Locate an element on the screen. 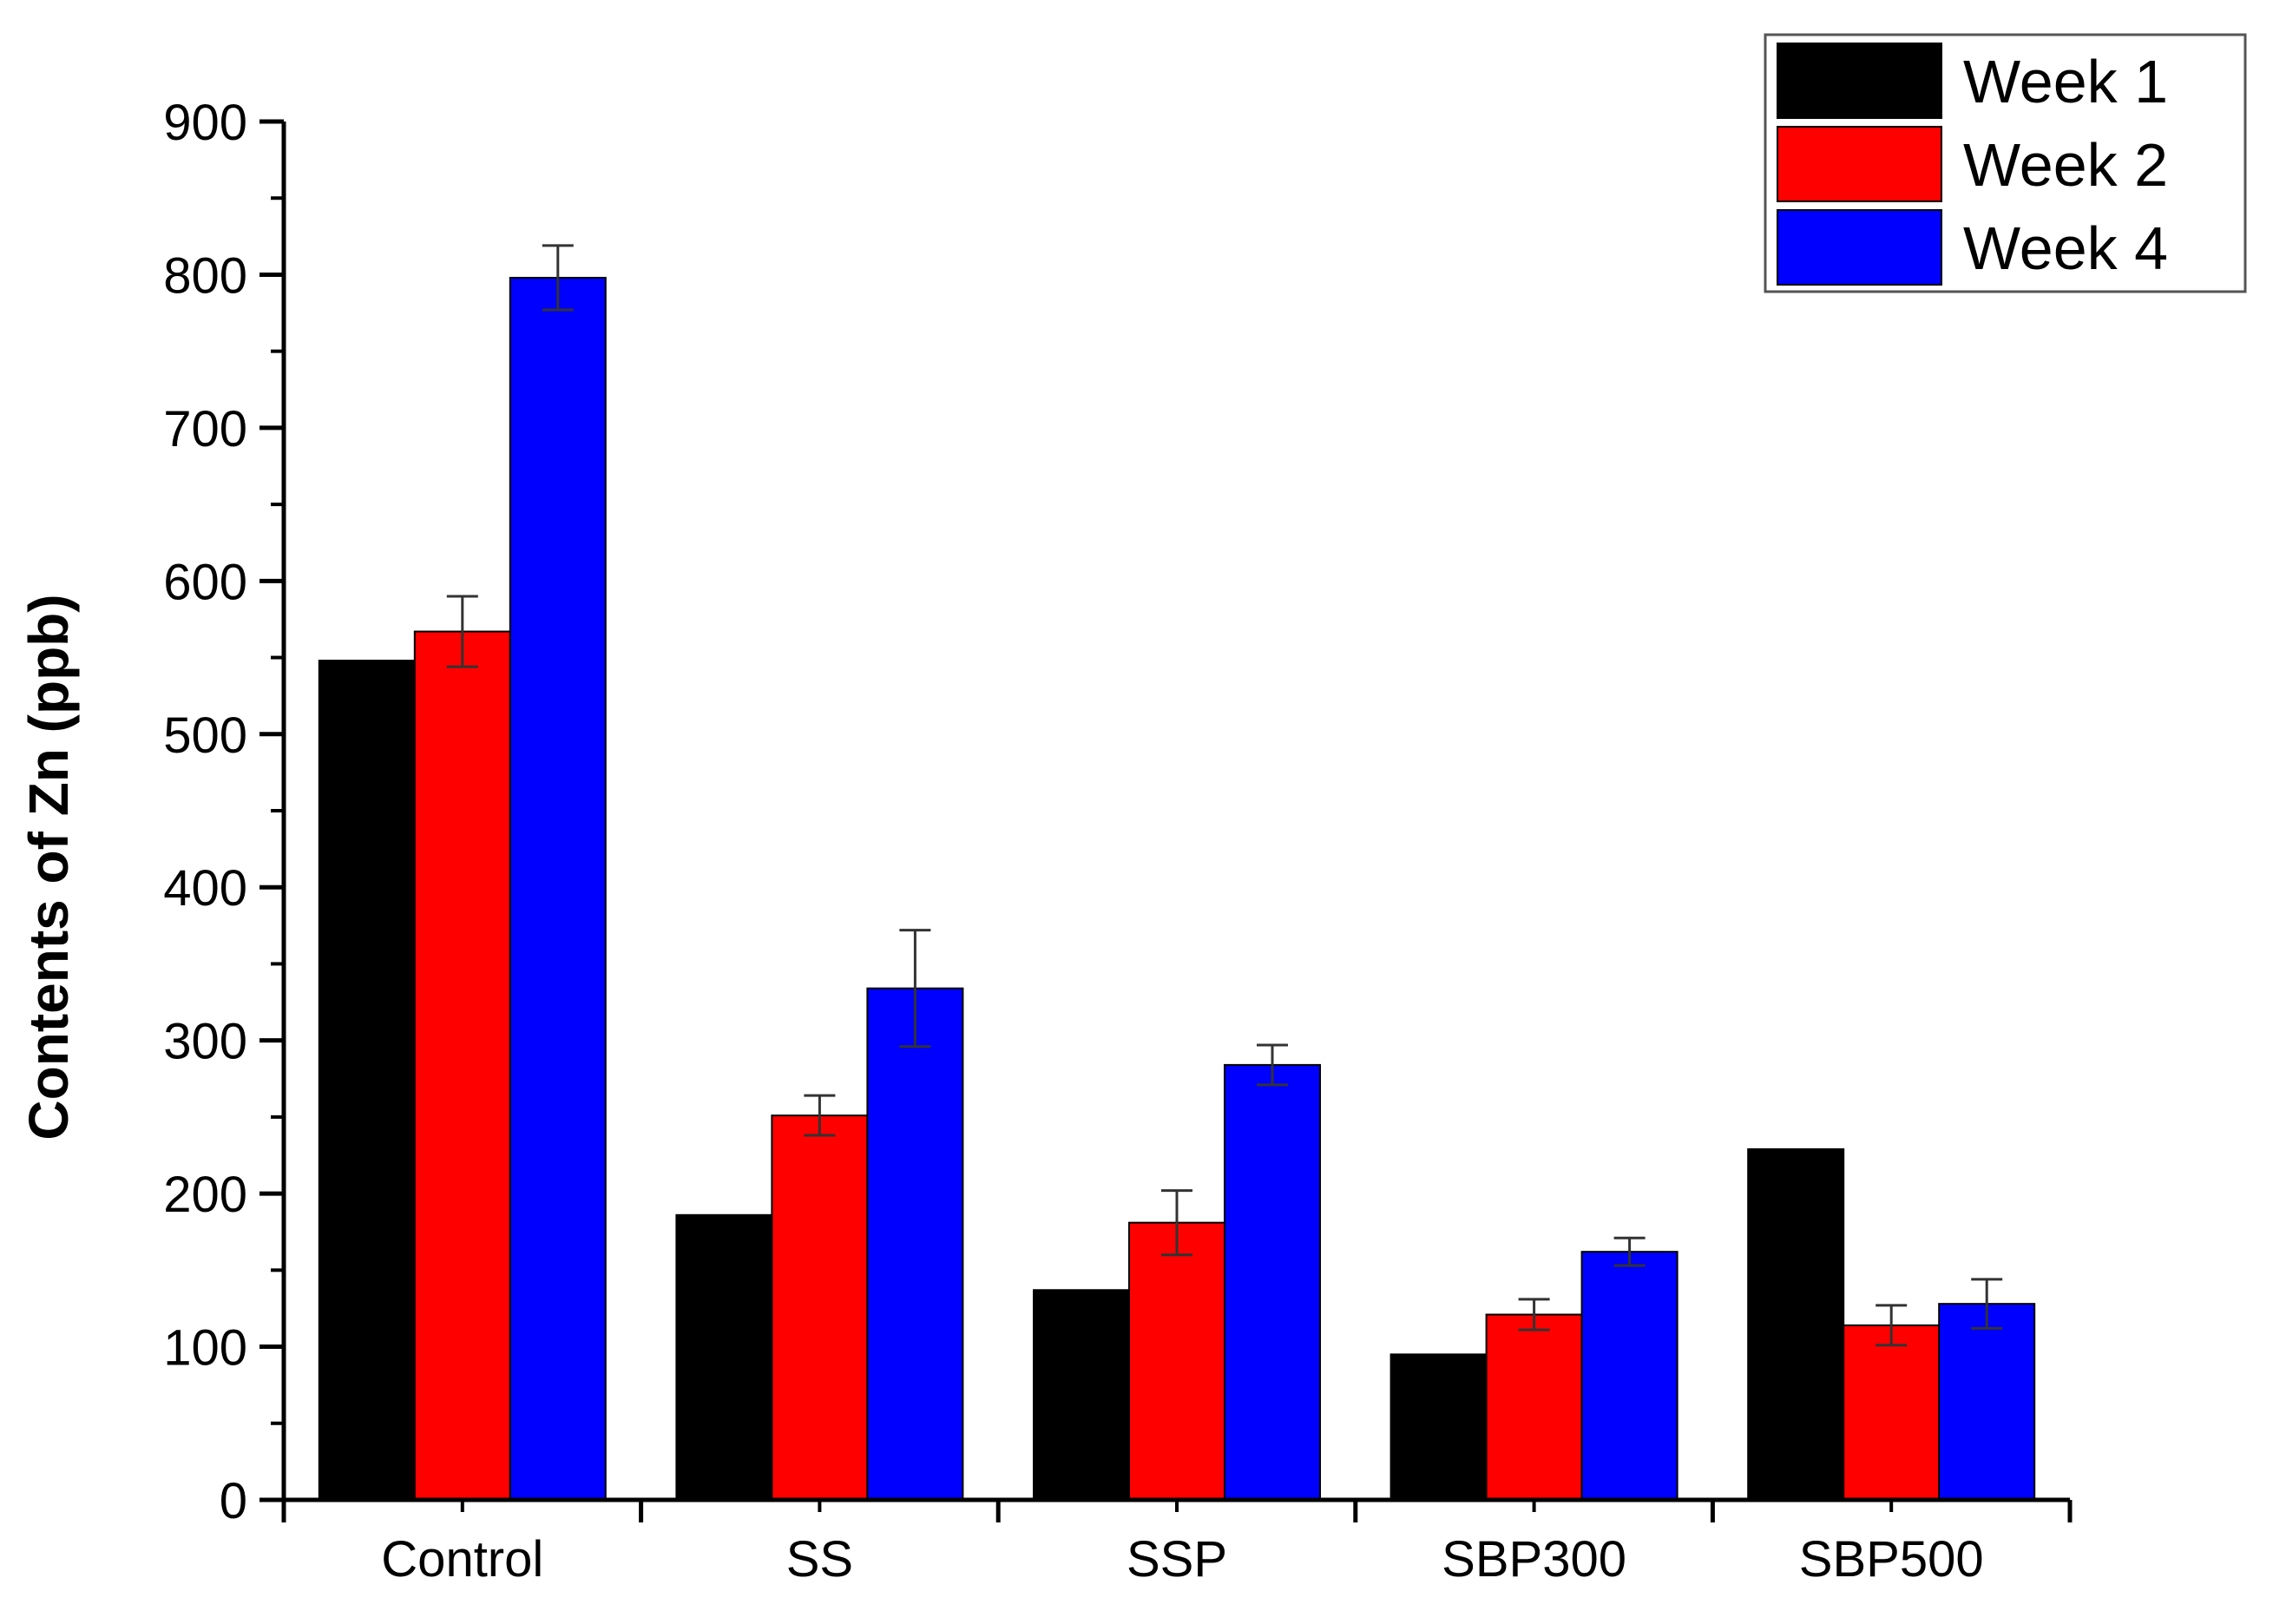 This screenshot has height=1624, width=2273. legend: Week 1 Week 2 Week 4 is located at coordinates (2005, 163).